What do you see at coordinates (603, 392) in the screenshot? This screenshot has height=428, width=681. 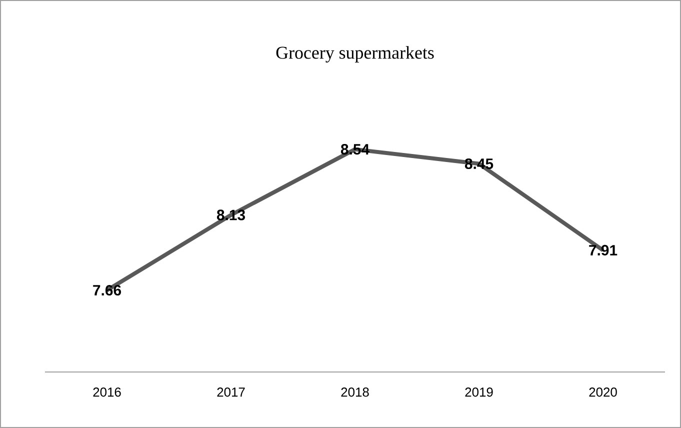 I see `x-tick-label: 2020` at bounding box center [603, 392].